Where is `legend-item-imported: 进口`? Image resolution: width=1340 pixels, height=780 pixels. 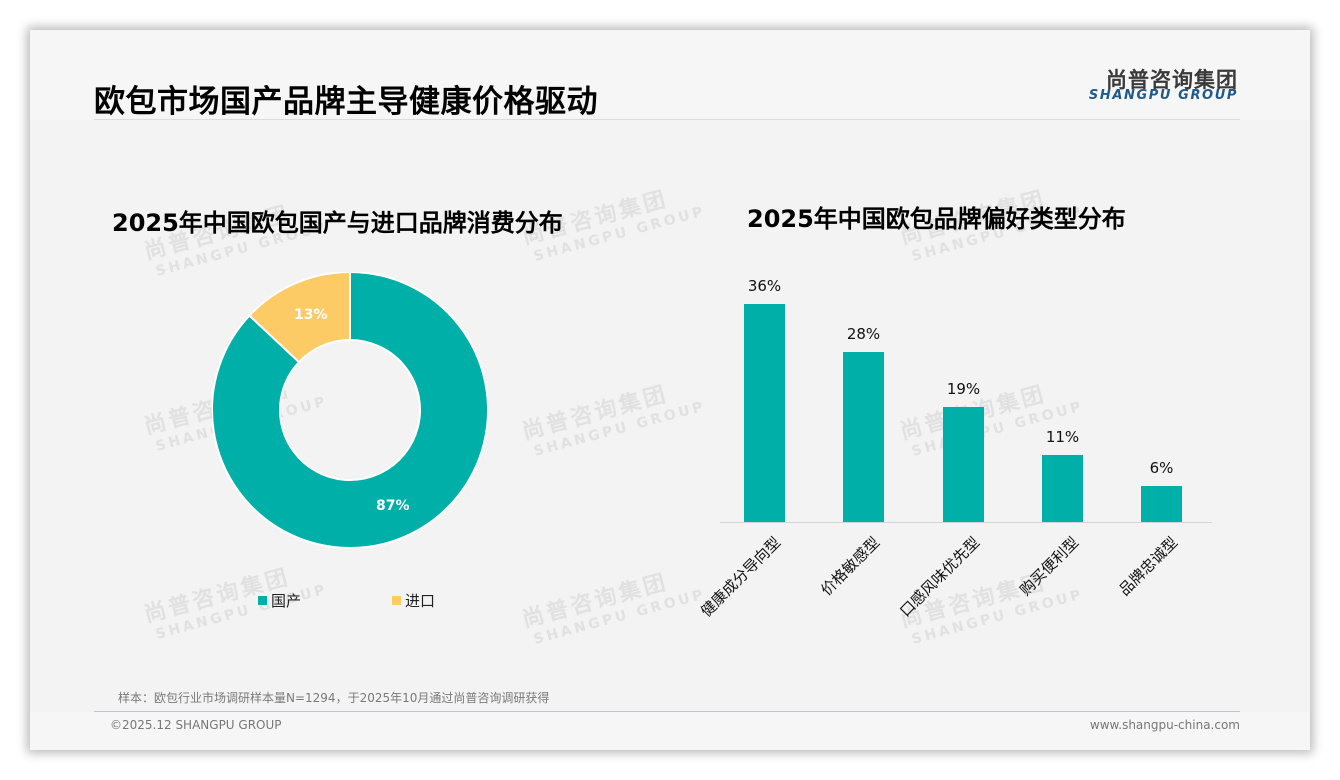
legend-item-imported: 进口 is located at coordinates (413, 600).